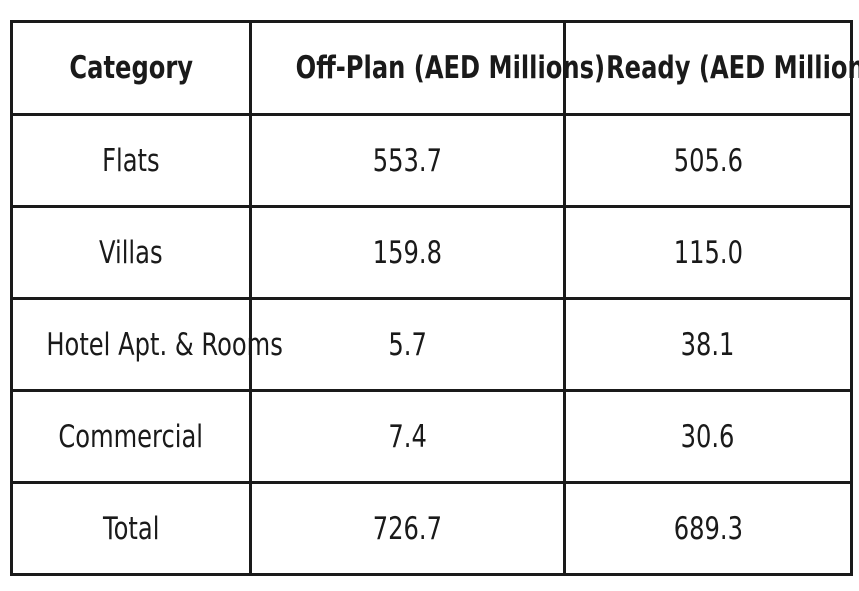 Image resolution: width=859 pixels, height=591 pixels. I want to click on cell-text: 159.8, so click(407, 252).